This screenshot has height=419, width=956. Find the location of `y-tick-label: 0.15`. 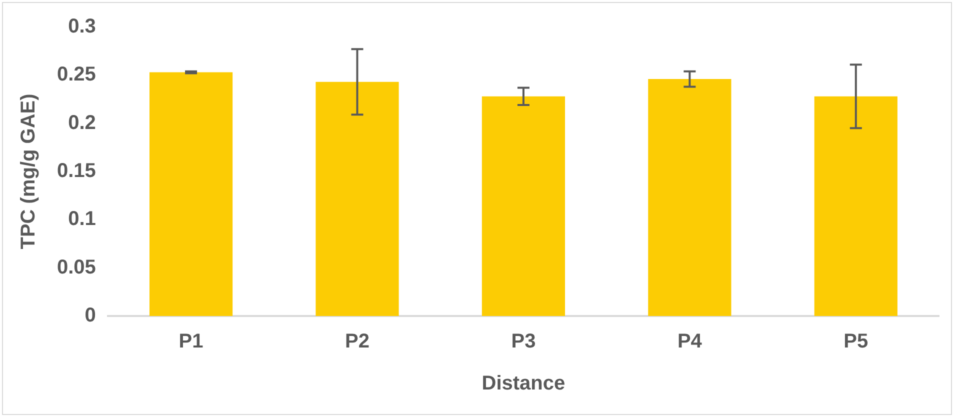

y-tick-label: 0.15 is located at coordinates (76, 171).